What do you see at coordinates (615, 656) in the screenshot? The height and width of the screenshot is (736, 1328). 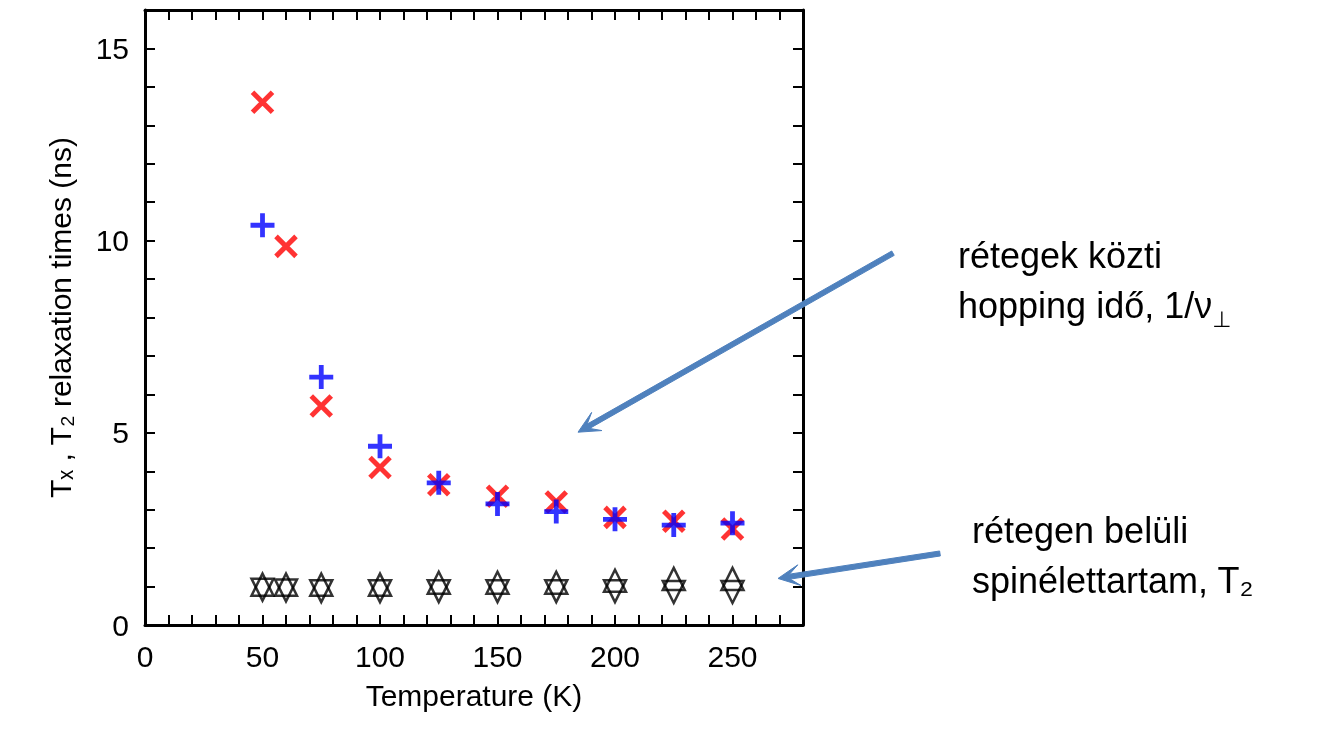 I see `x-tick-label: 200` at bounding box center [615, 656].